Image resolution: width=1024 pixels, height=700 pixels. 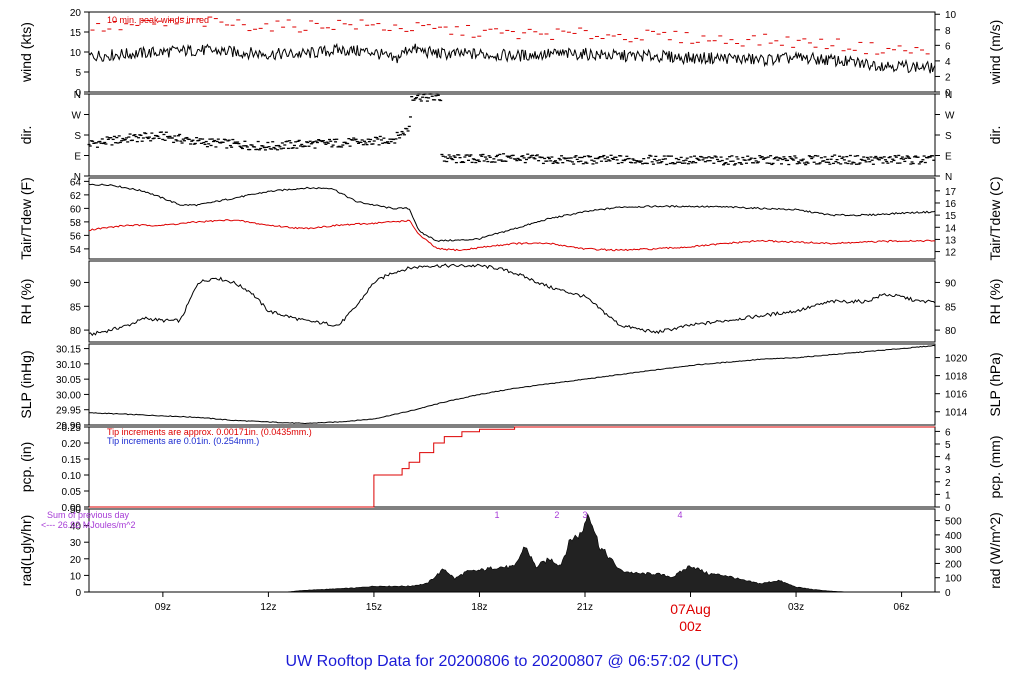 I want to click on right-tick-label: 15, so click(x=951, y=216).